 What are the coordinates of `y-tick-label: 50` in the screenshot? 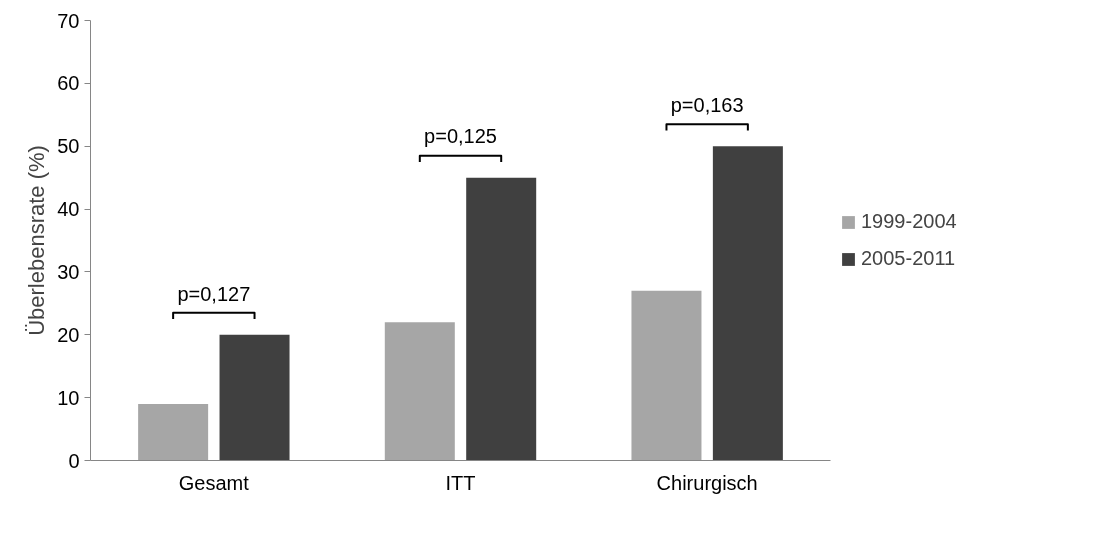 It's located at (68, 146).